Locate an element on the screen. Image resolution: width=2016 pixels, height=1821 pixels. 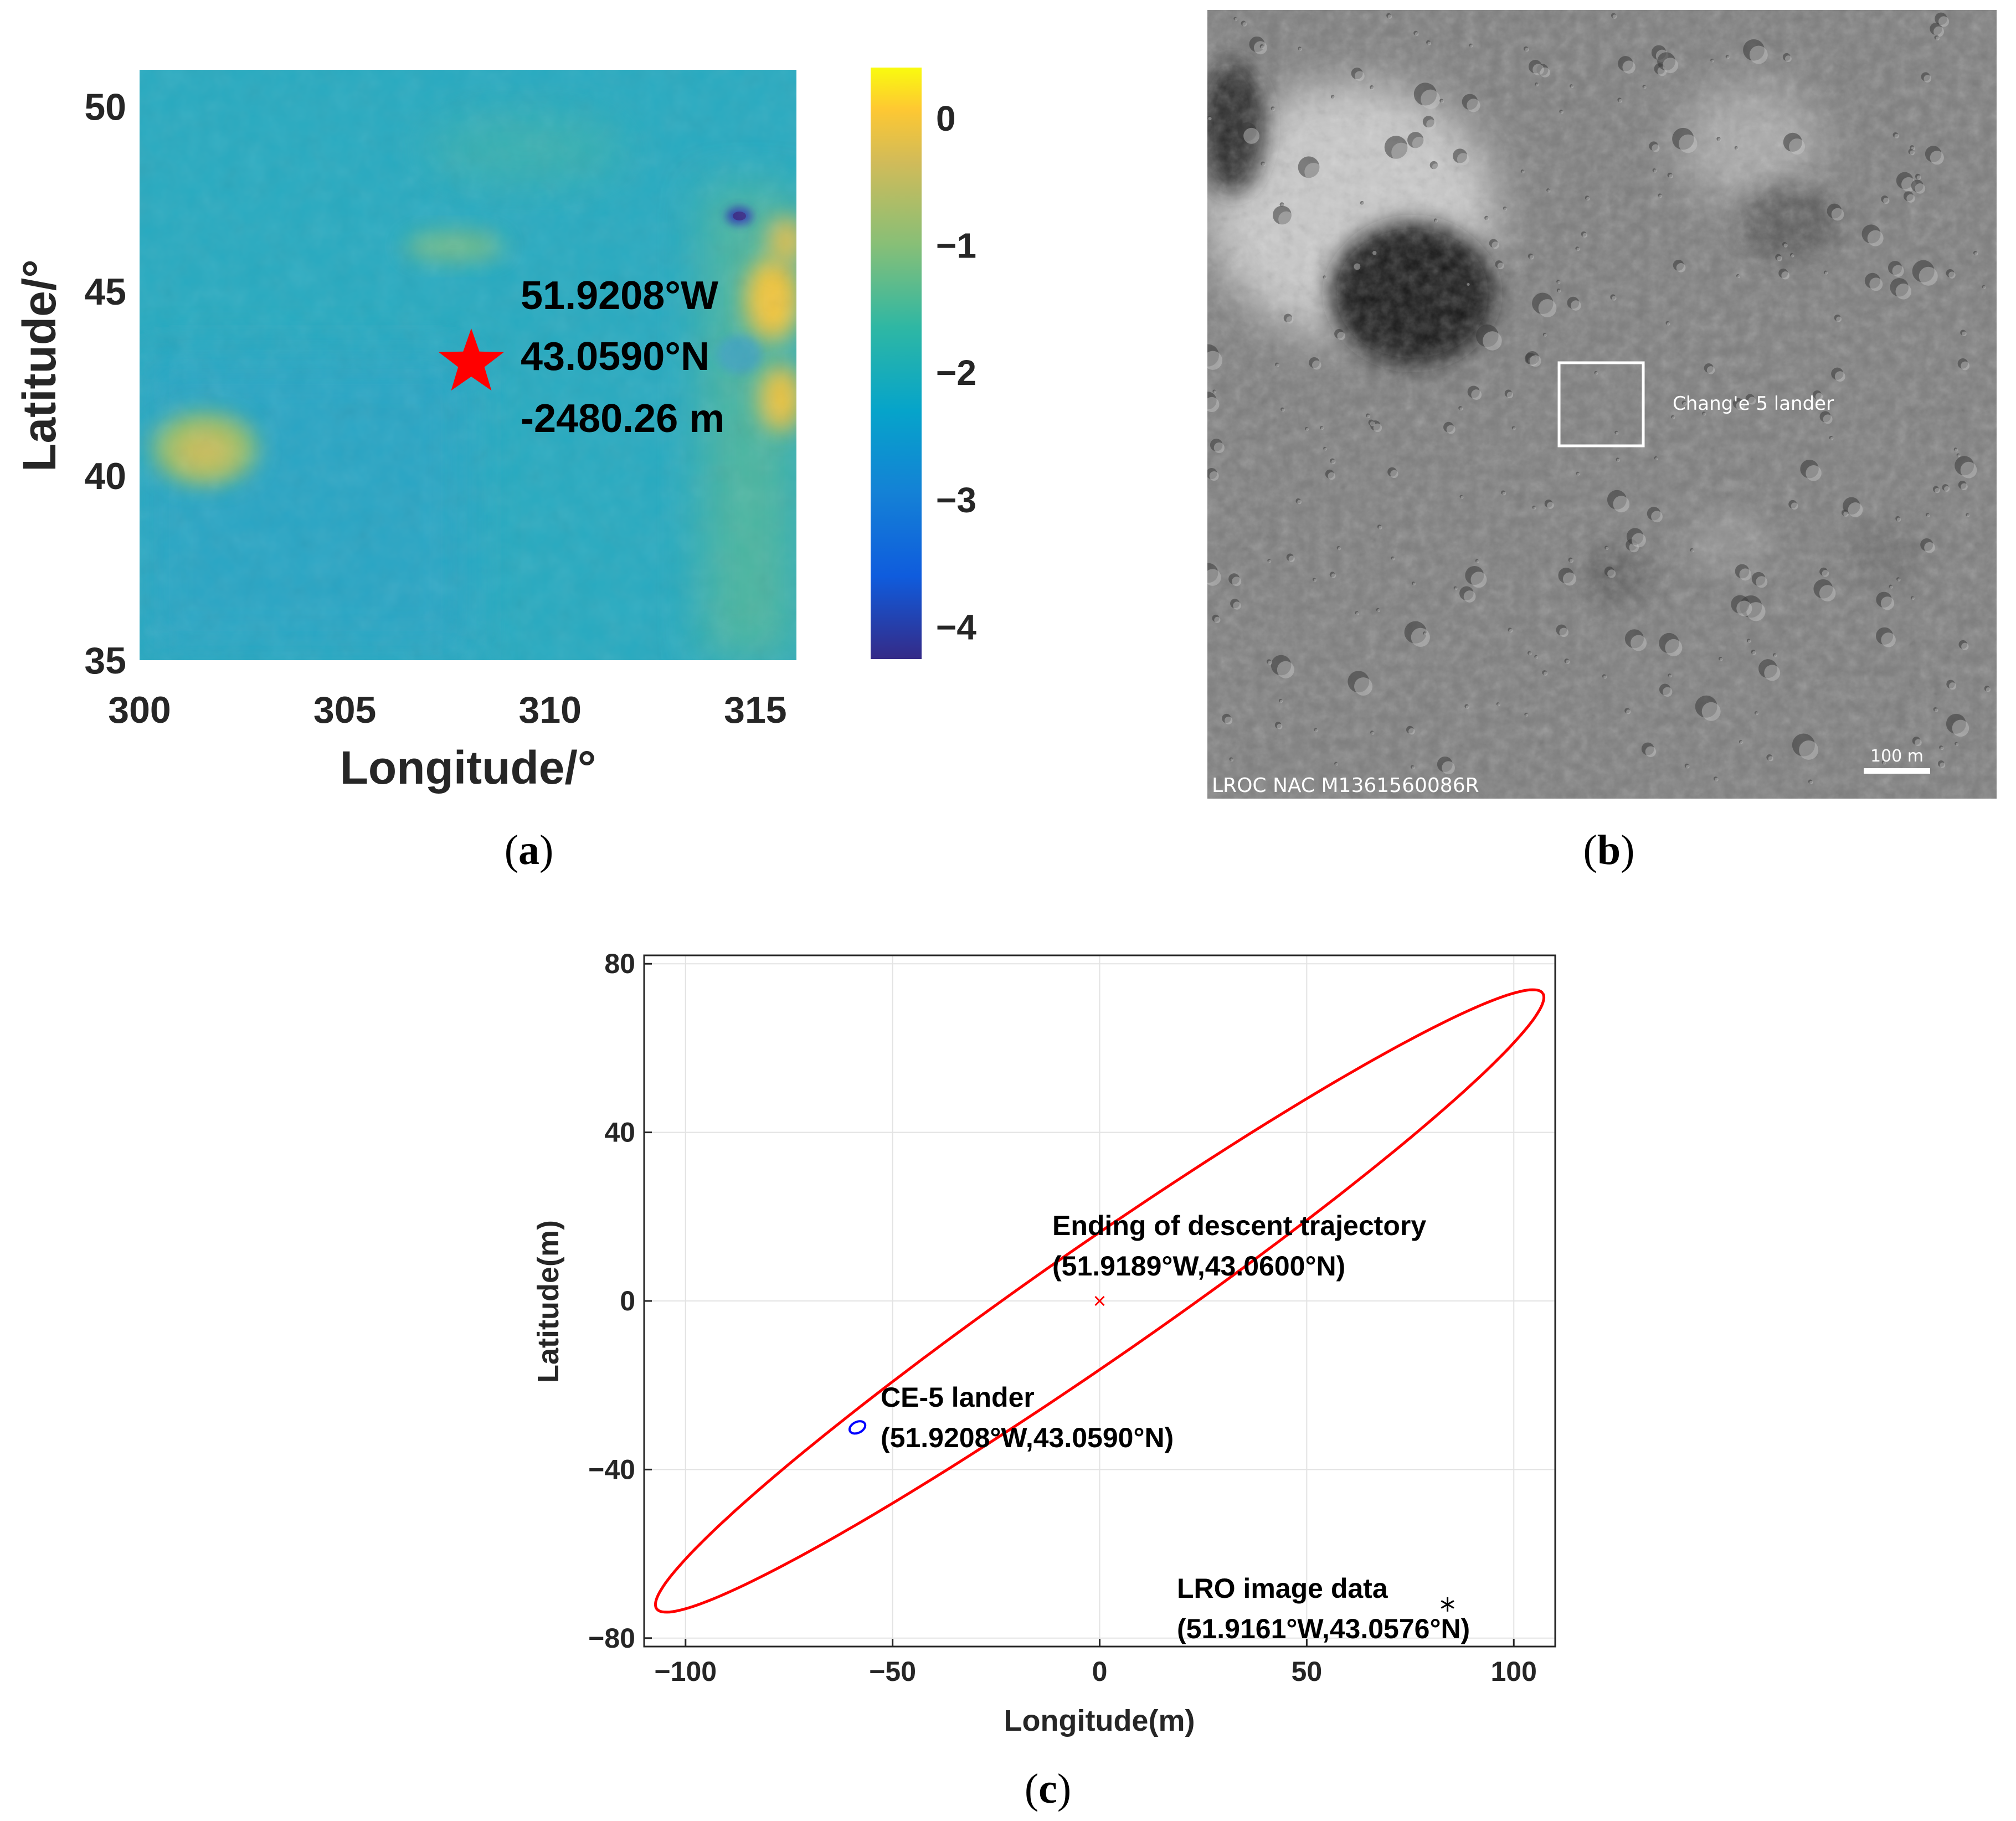
a-x-tick-label: 310 is located at coordinates (550, 710).